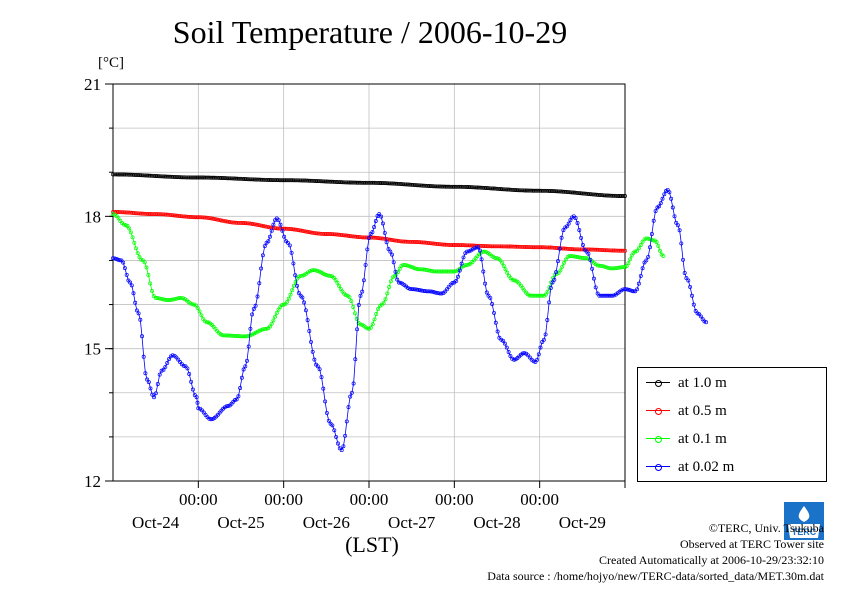  What do you see at coordinates (706, 466) in the screenshot?
I see `legend-label: at 0.02 m` at bounding box center [706, 466].